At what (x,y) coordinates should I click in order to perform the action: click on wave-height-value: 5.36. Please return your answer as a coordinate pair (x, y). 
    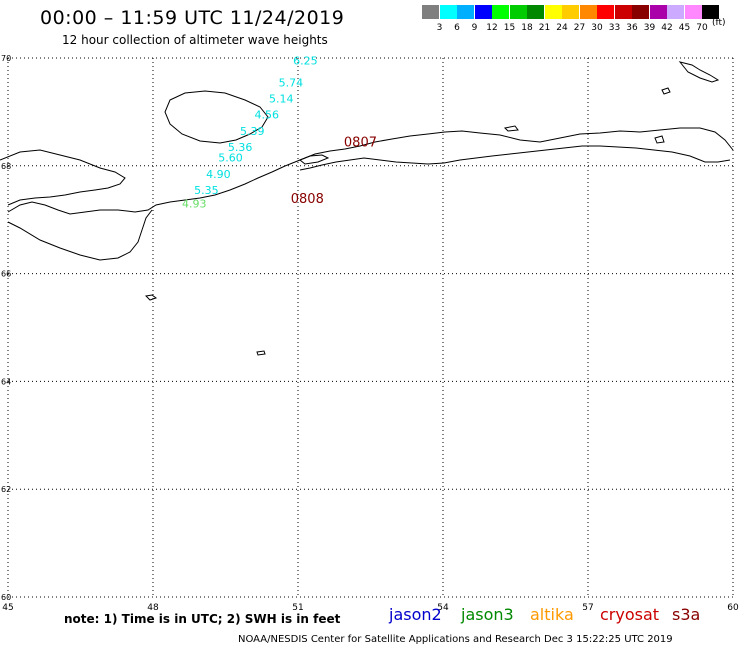
    Looking at the image, I should click on (240, 147).